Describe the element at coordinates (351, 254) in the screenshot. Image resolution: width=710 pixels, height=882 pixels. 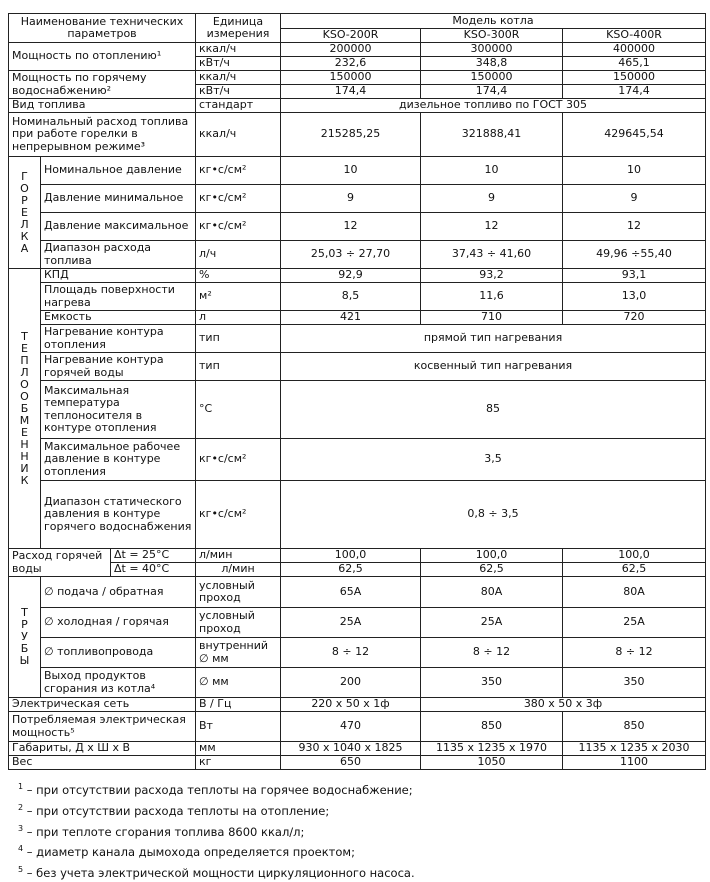
I see `table-cell: 25,03 ÷ 27,70` at that location.